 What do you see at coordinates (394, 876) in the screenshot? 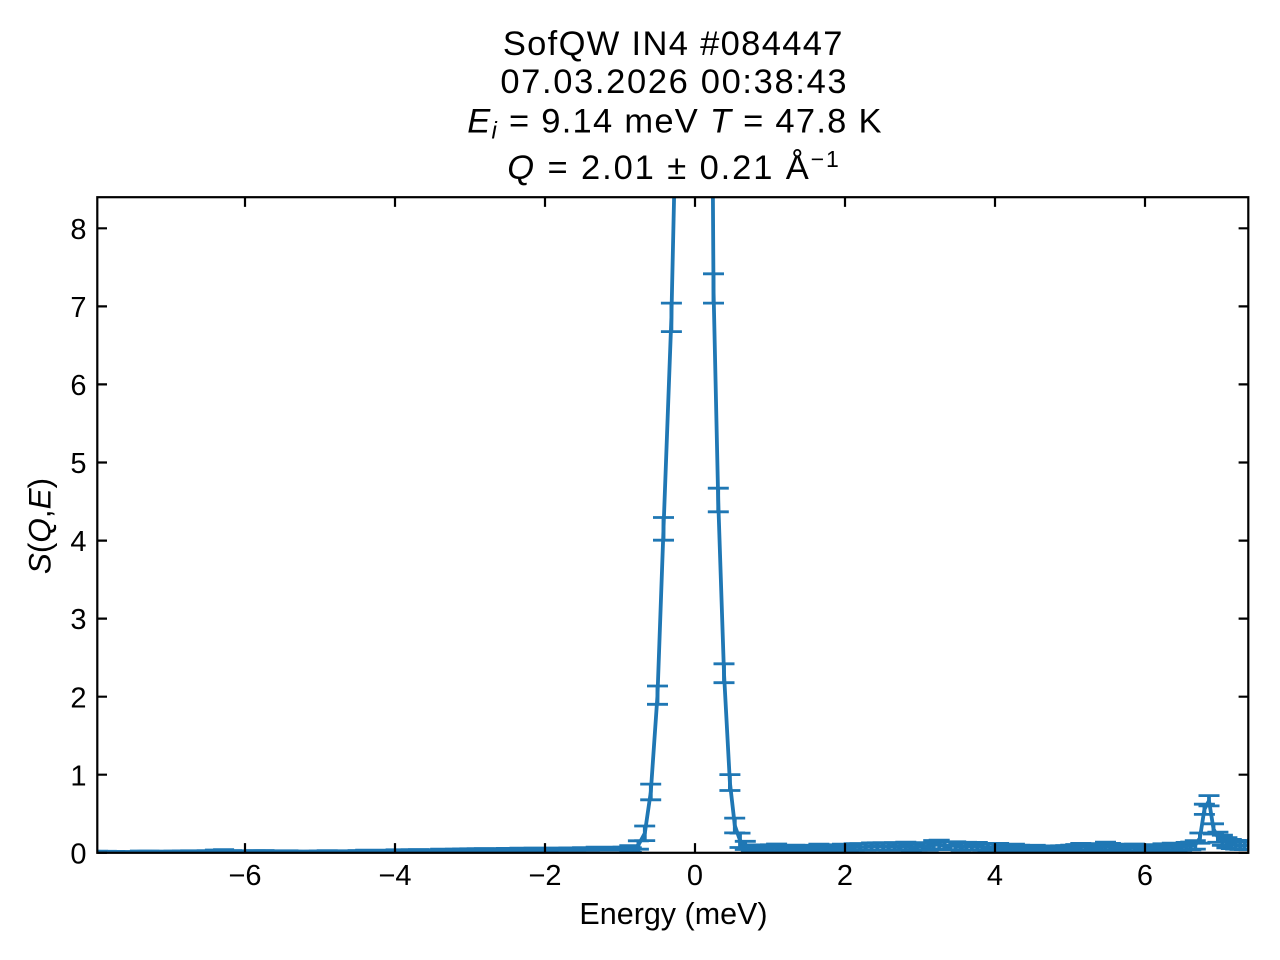
I see `svg-text: −4` at bounding box center [394, 876].